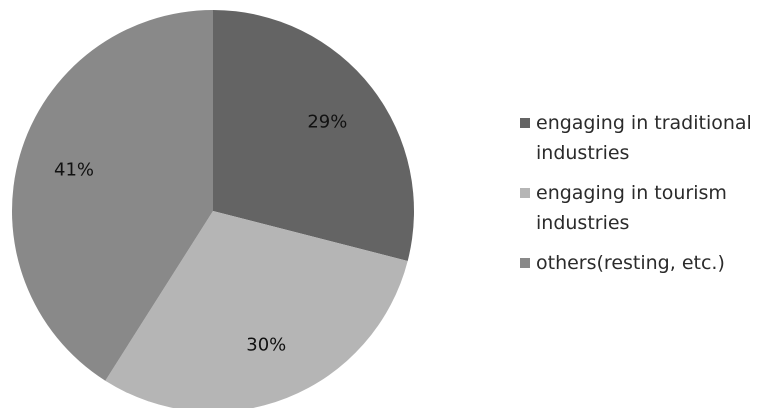 Image resolution: width=761 pixels, height=408 pixels. I want to click on slice-label-others: 41%, so click(74, 170).